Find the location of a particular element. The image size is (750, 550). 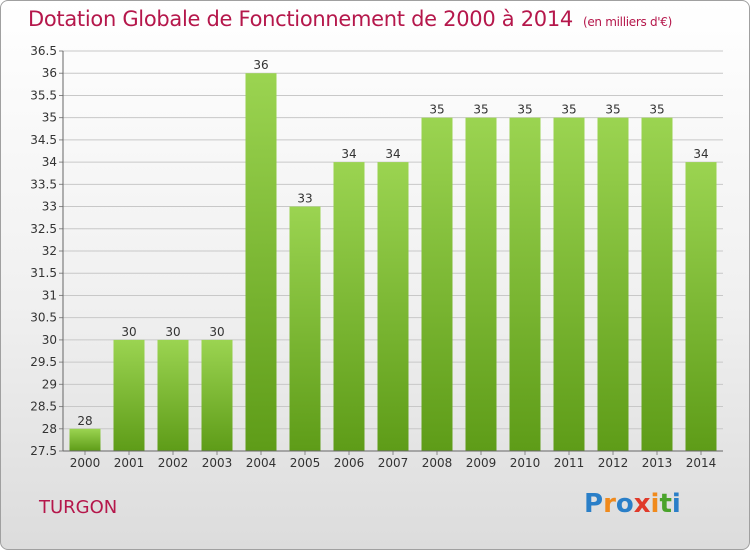

y-tick-label: 35.5 is located at coordinates (43, 95).